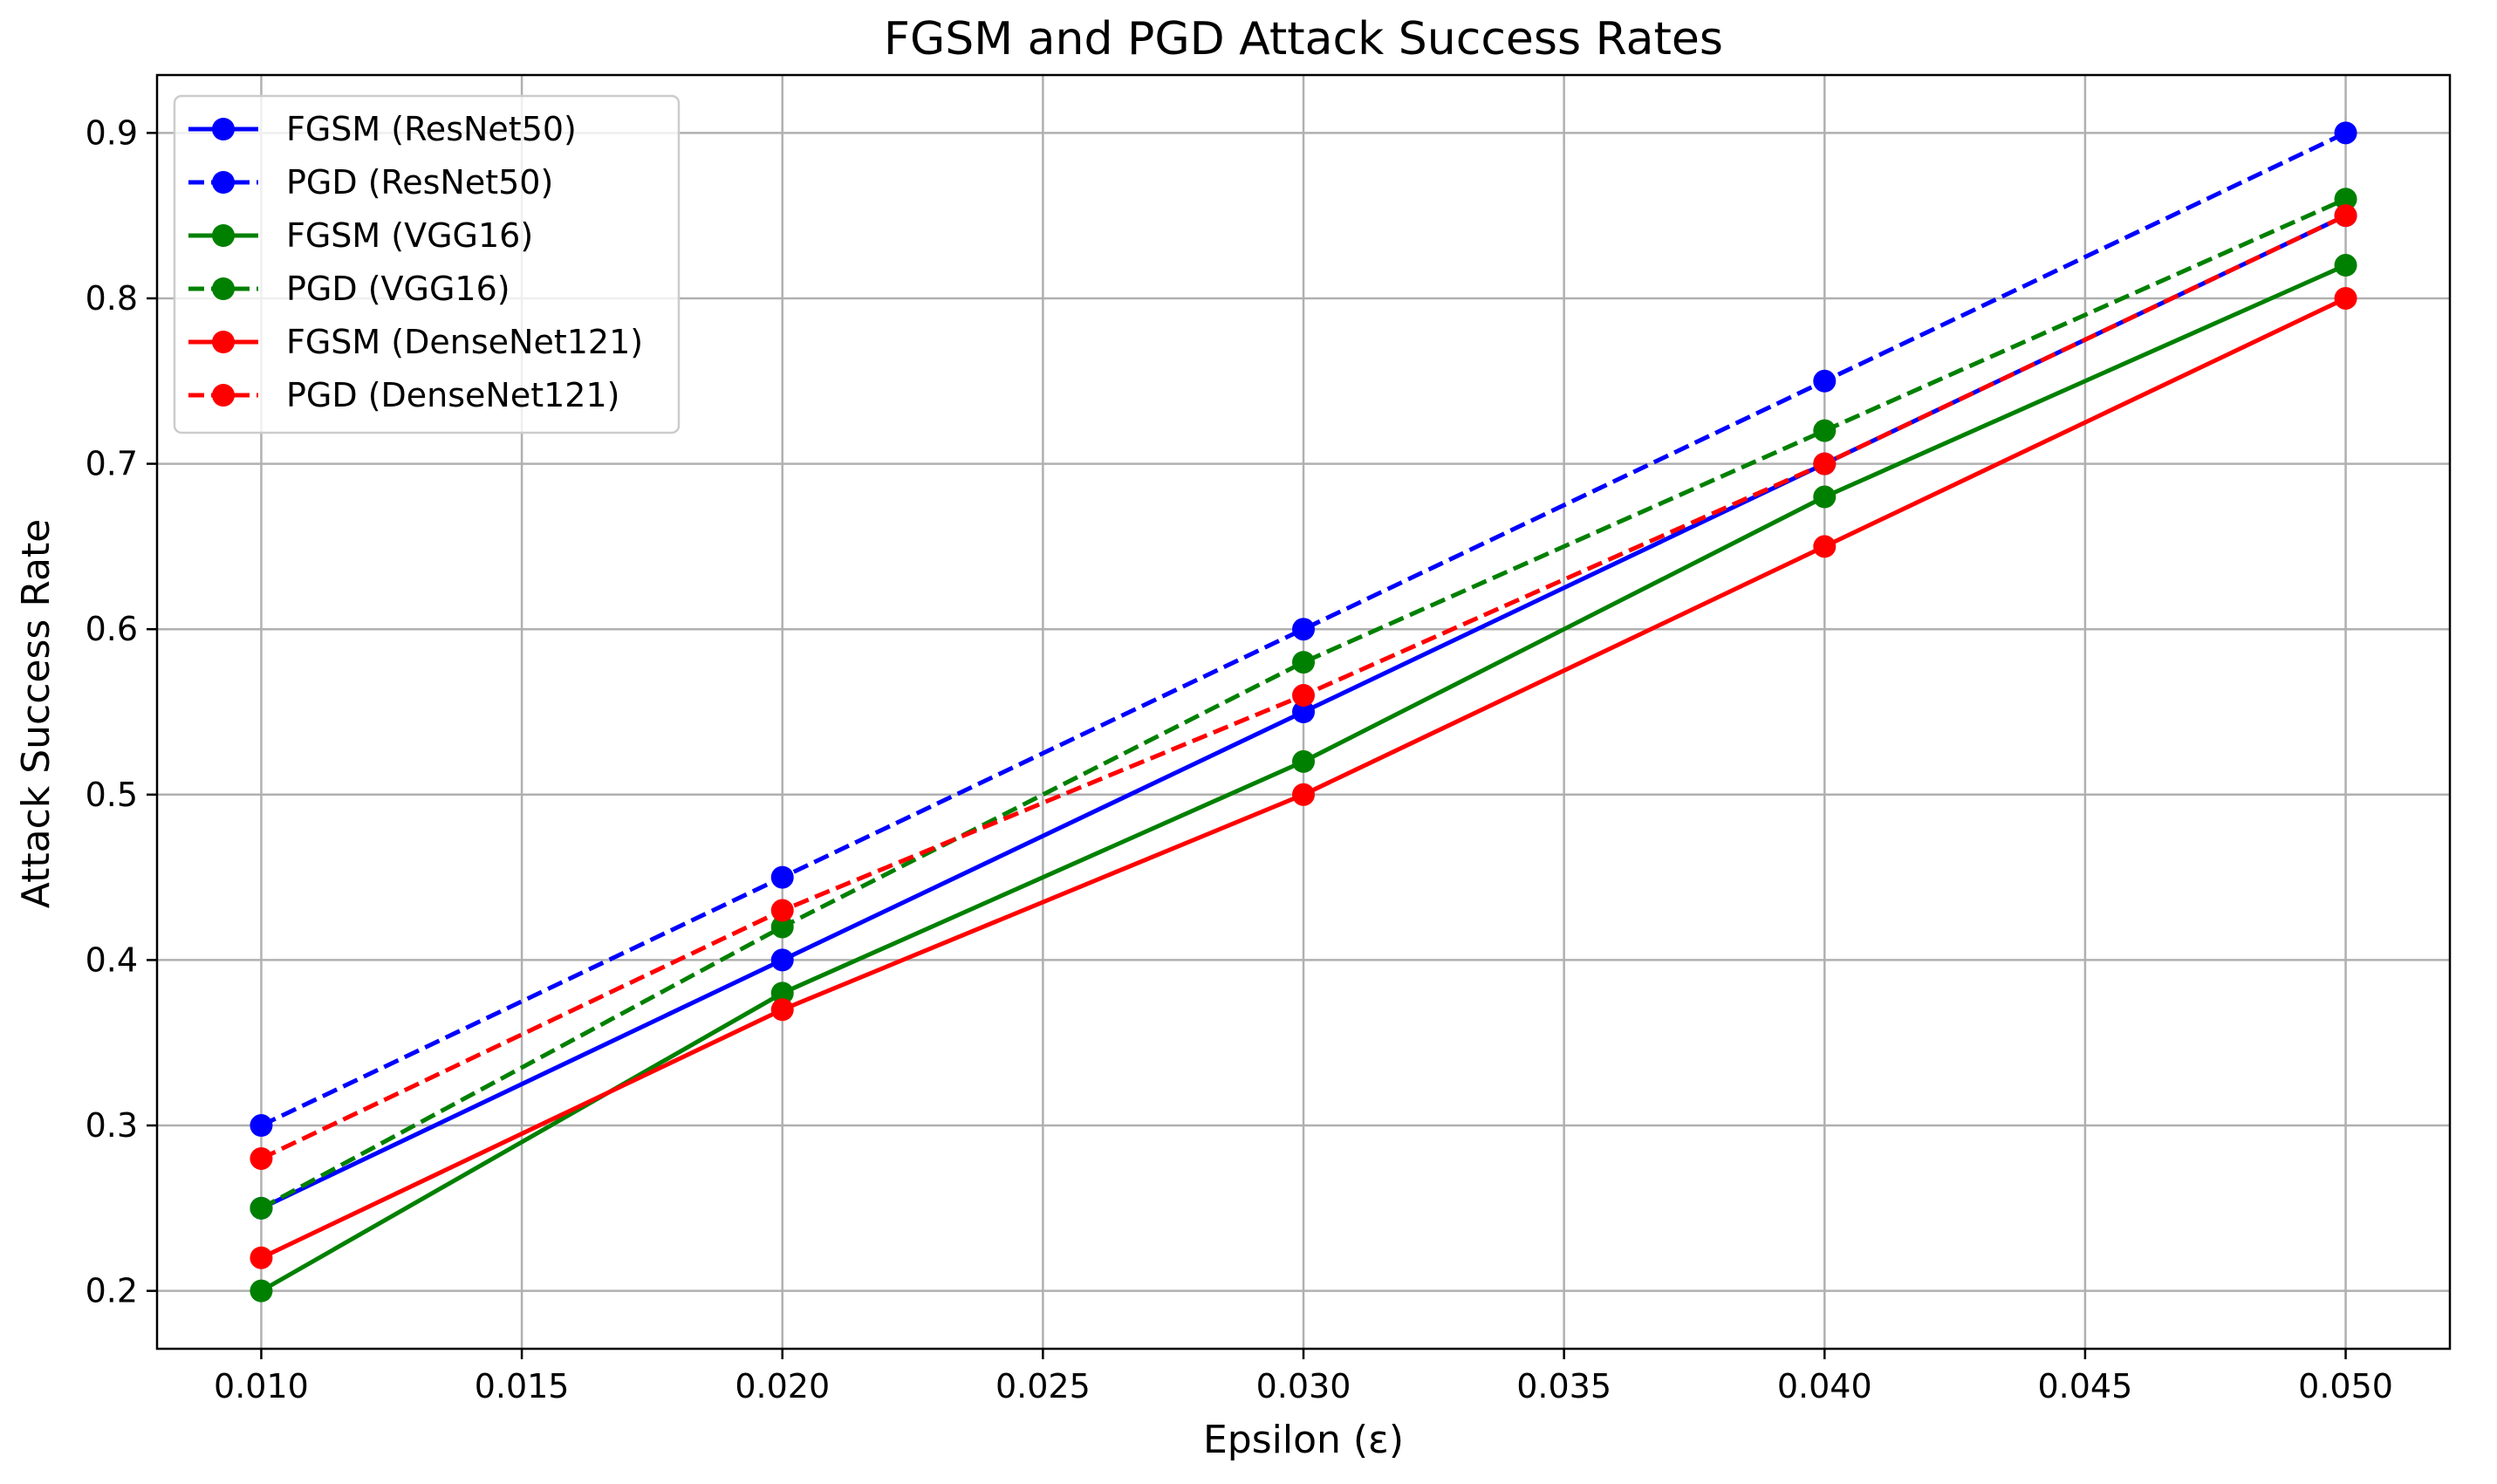 The height and width of the screenshot is (1484, 2497). What do you see at coordinates (1824, 1386) in the screenshot?
I see `x-tick-label: 0.040` at bounding box center [1824, 1386].